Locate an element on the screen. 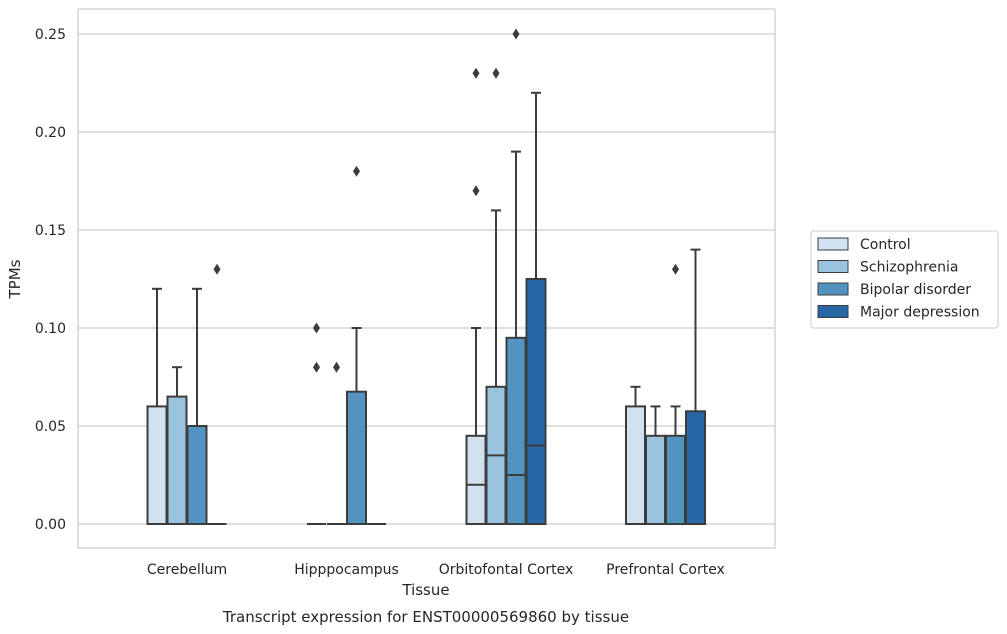 The width and height of the screenshot is (1007, 634). legend-label: Bipolar disorder is located at coordinates (915, 290).